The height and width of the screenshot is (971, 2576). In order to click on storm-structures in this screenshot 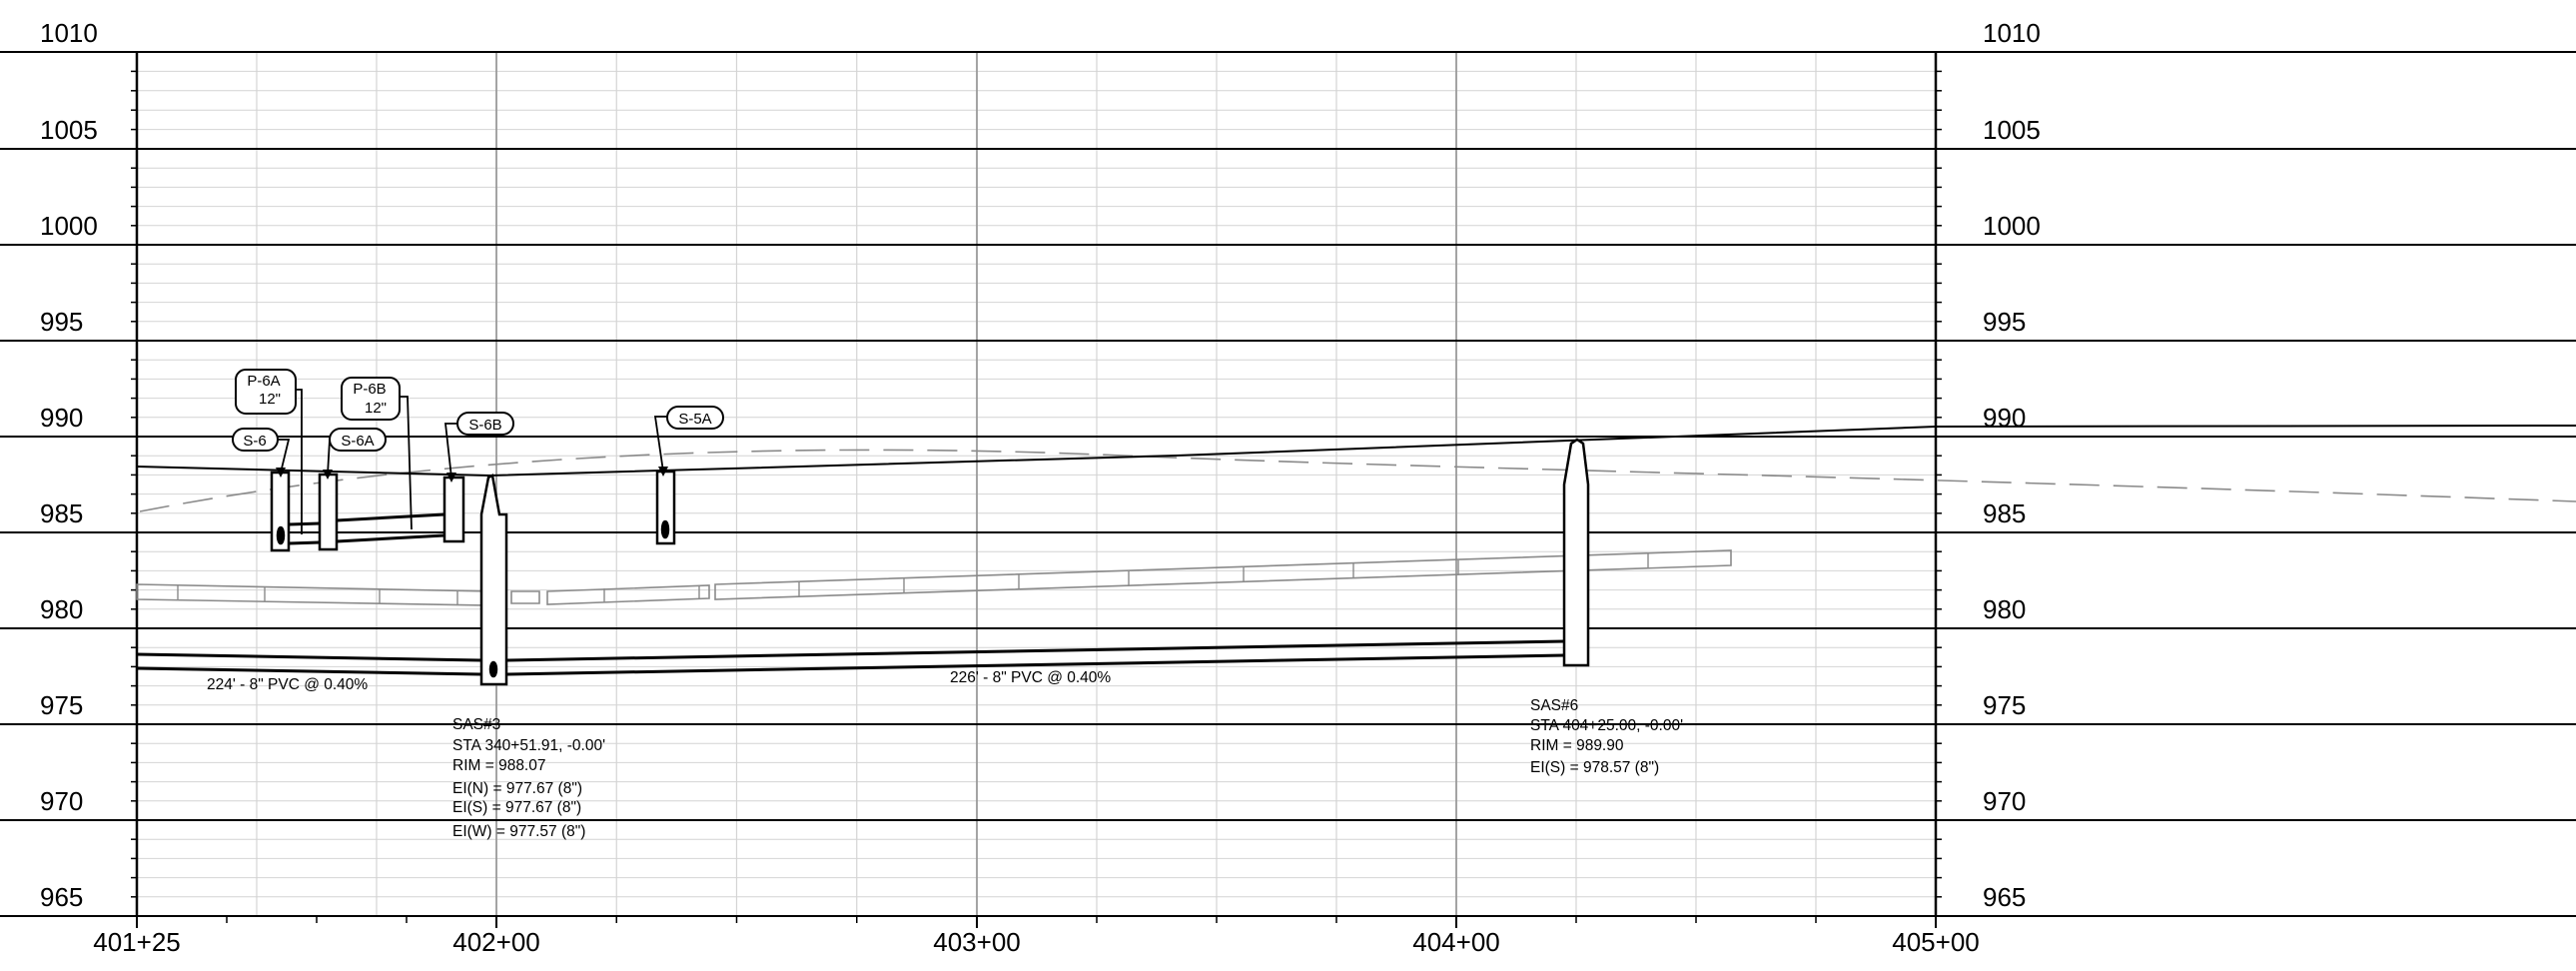, I will do `click(473, 511)`.